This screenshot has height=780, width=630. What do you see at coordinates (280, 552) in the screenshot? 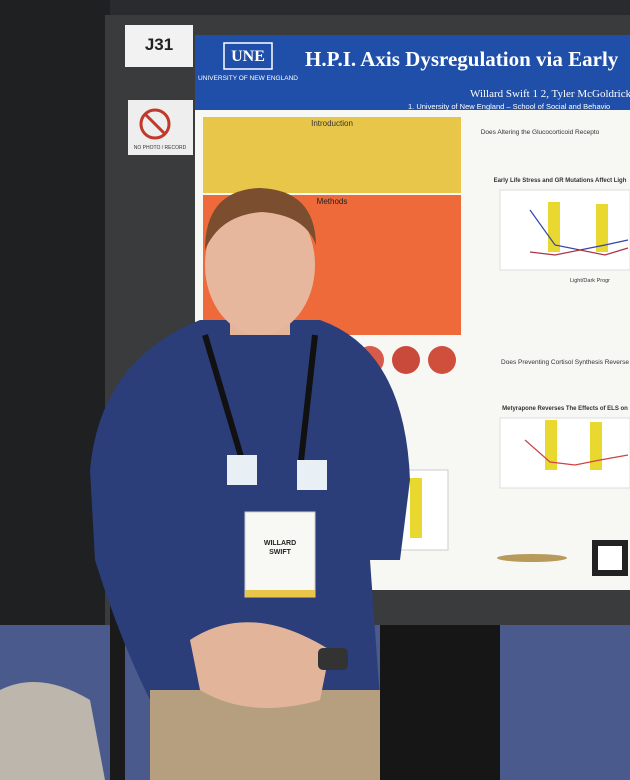
I see `badge-name-line: SWIFT` at bounding box center [280, 552].